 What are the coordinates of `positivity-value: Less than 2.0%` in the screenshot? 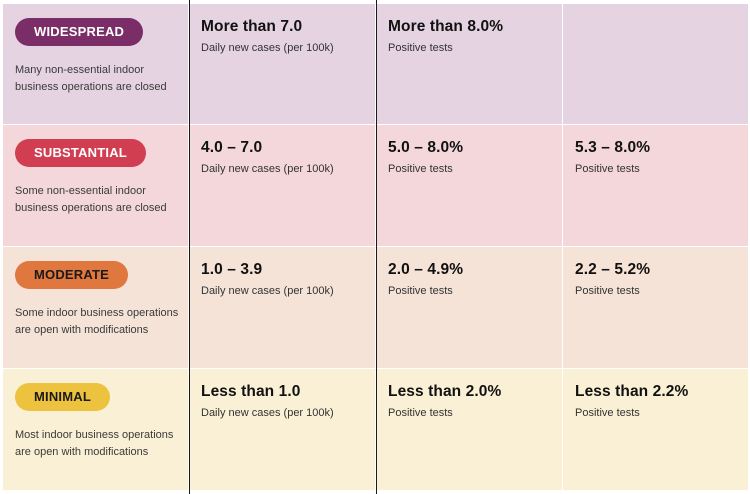 It's located at (445, 391).